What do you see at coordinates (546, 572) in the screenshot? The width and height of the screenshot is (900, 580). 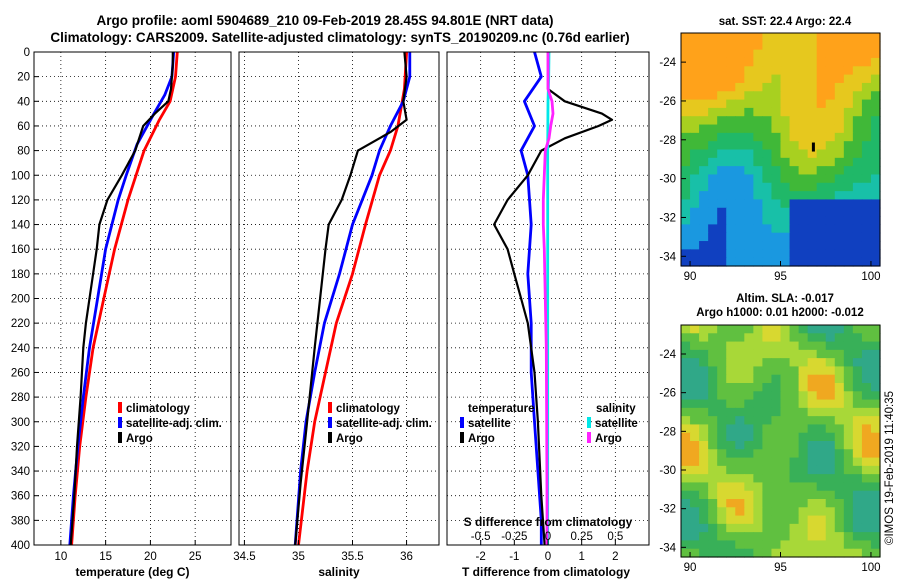 I see `x-axis-label: T difference from climatology` at bounding box center [546, 572].